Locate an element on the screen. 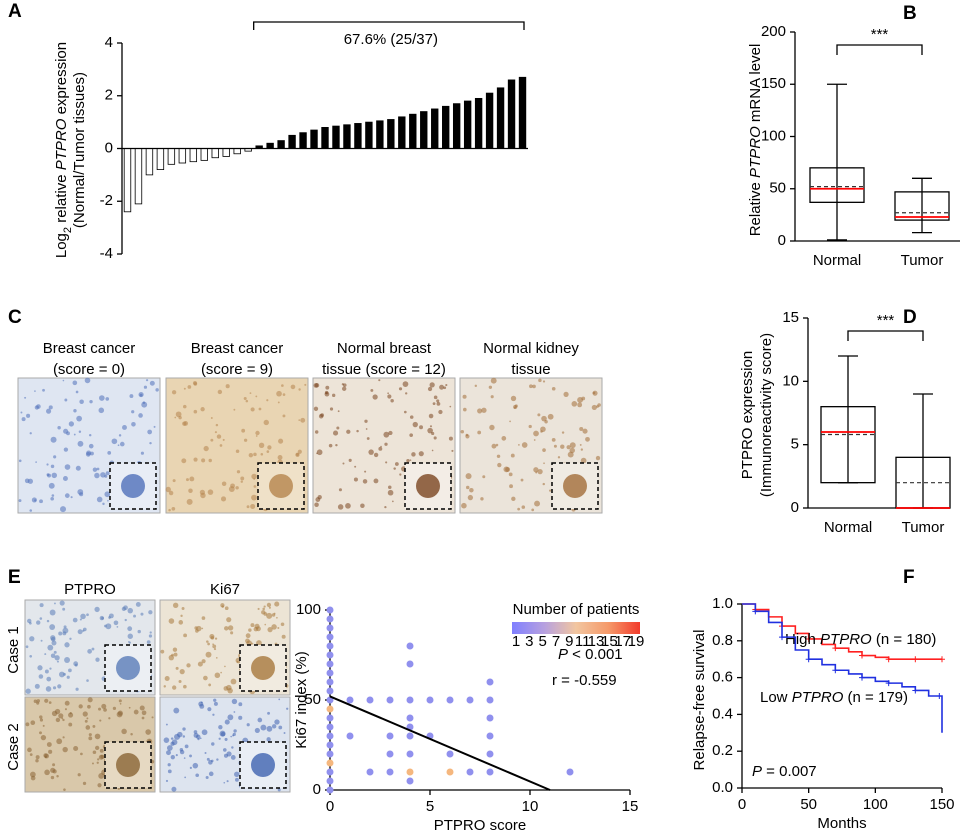 The image size is (969, 836). x-tick-label: 15 is located at coordinates (630, 806).